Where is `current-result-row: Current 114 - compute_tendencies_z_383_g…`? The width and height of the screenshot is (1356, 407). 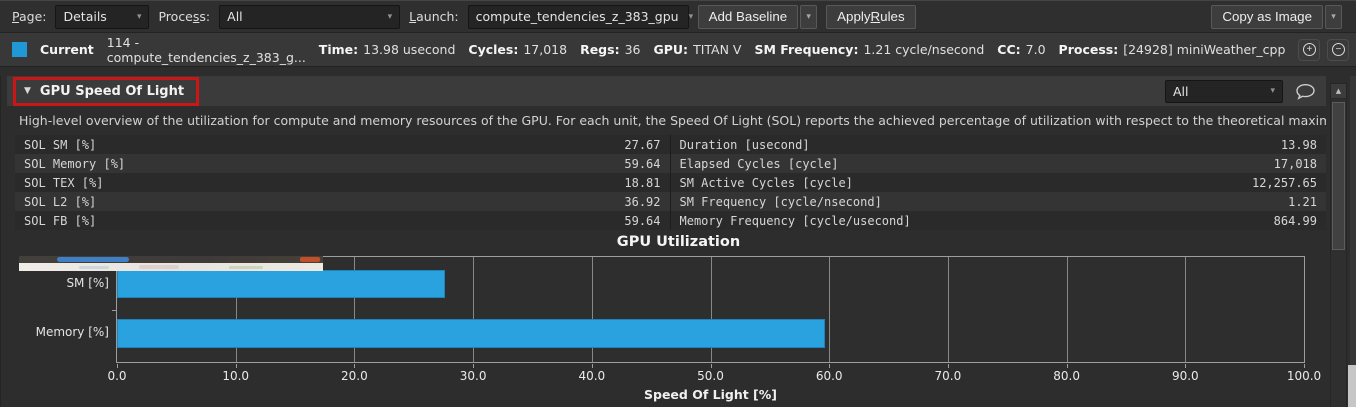
current-result-row: Current 114 - compute_tendencies_z_383_g… is located at coordinates (678, 50).